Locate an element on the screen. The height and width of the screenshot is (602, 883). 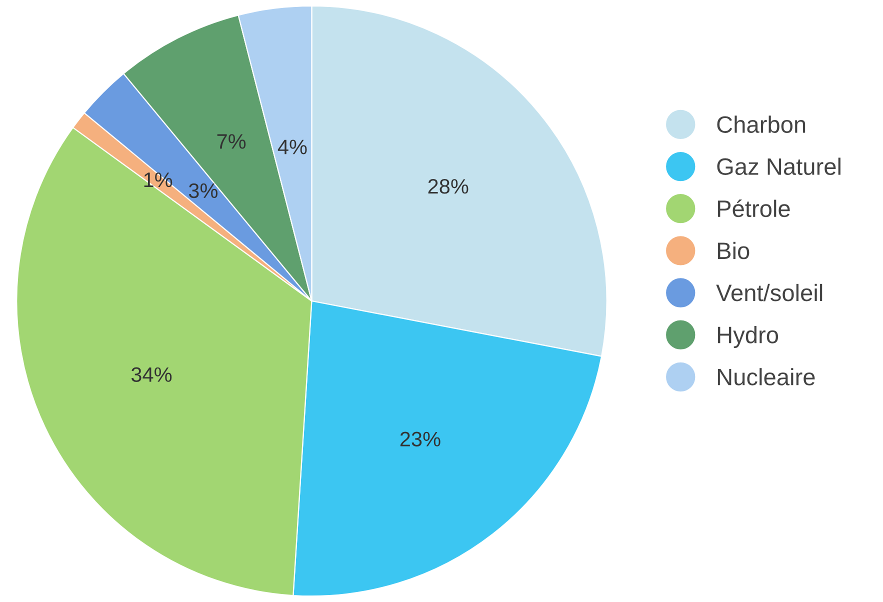
legend-label: Nucleaire is located at coordinates (766, 377).